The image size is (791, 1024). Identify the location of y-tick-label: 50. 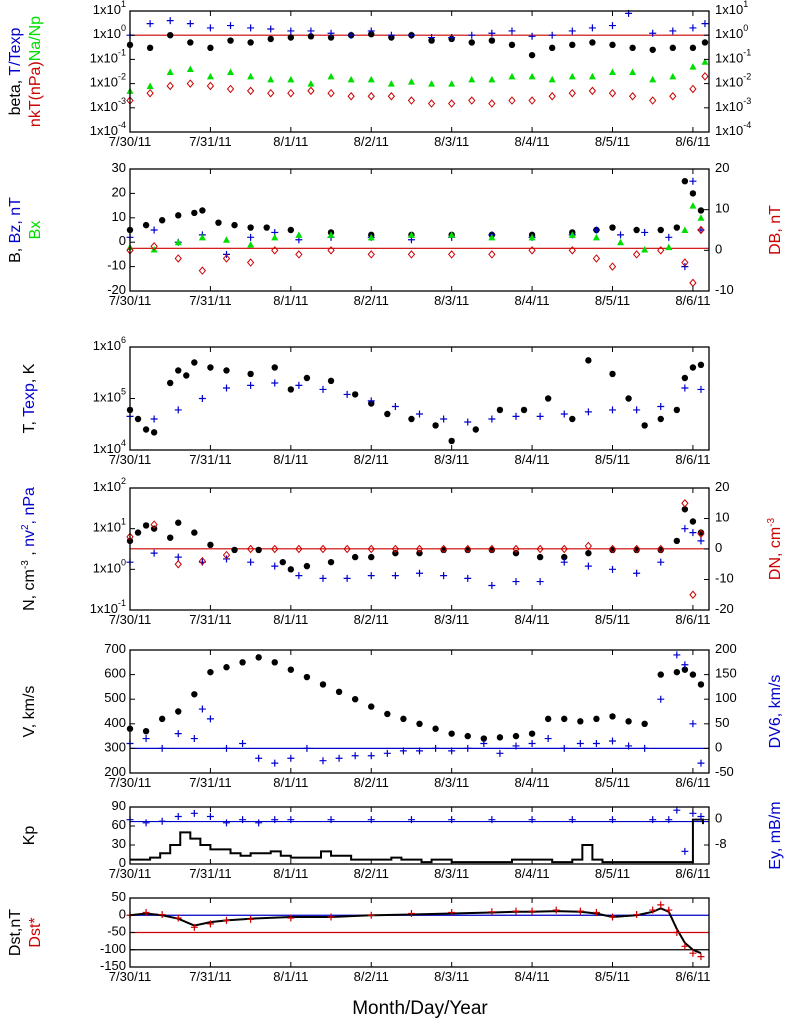
(119, 896).